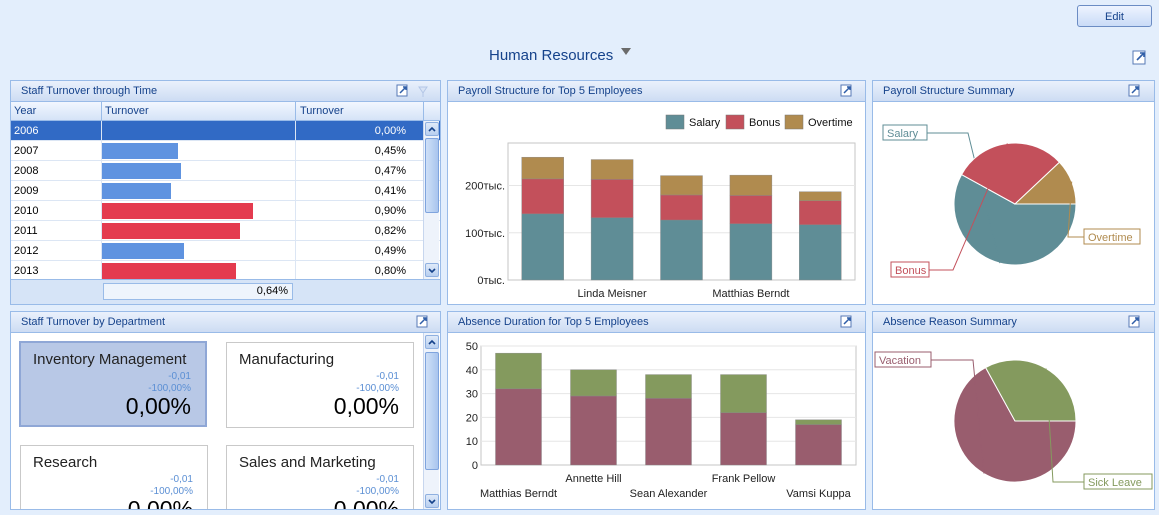 The height and width of the screenshot is (515, 1159). I want to click on table-row: 2006 0,00%, so click(225, 131).